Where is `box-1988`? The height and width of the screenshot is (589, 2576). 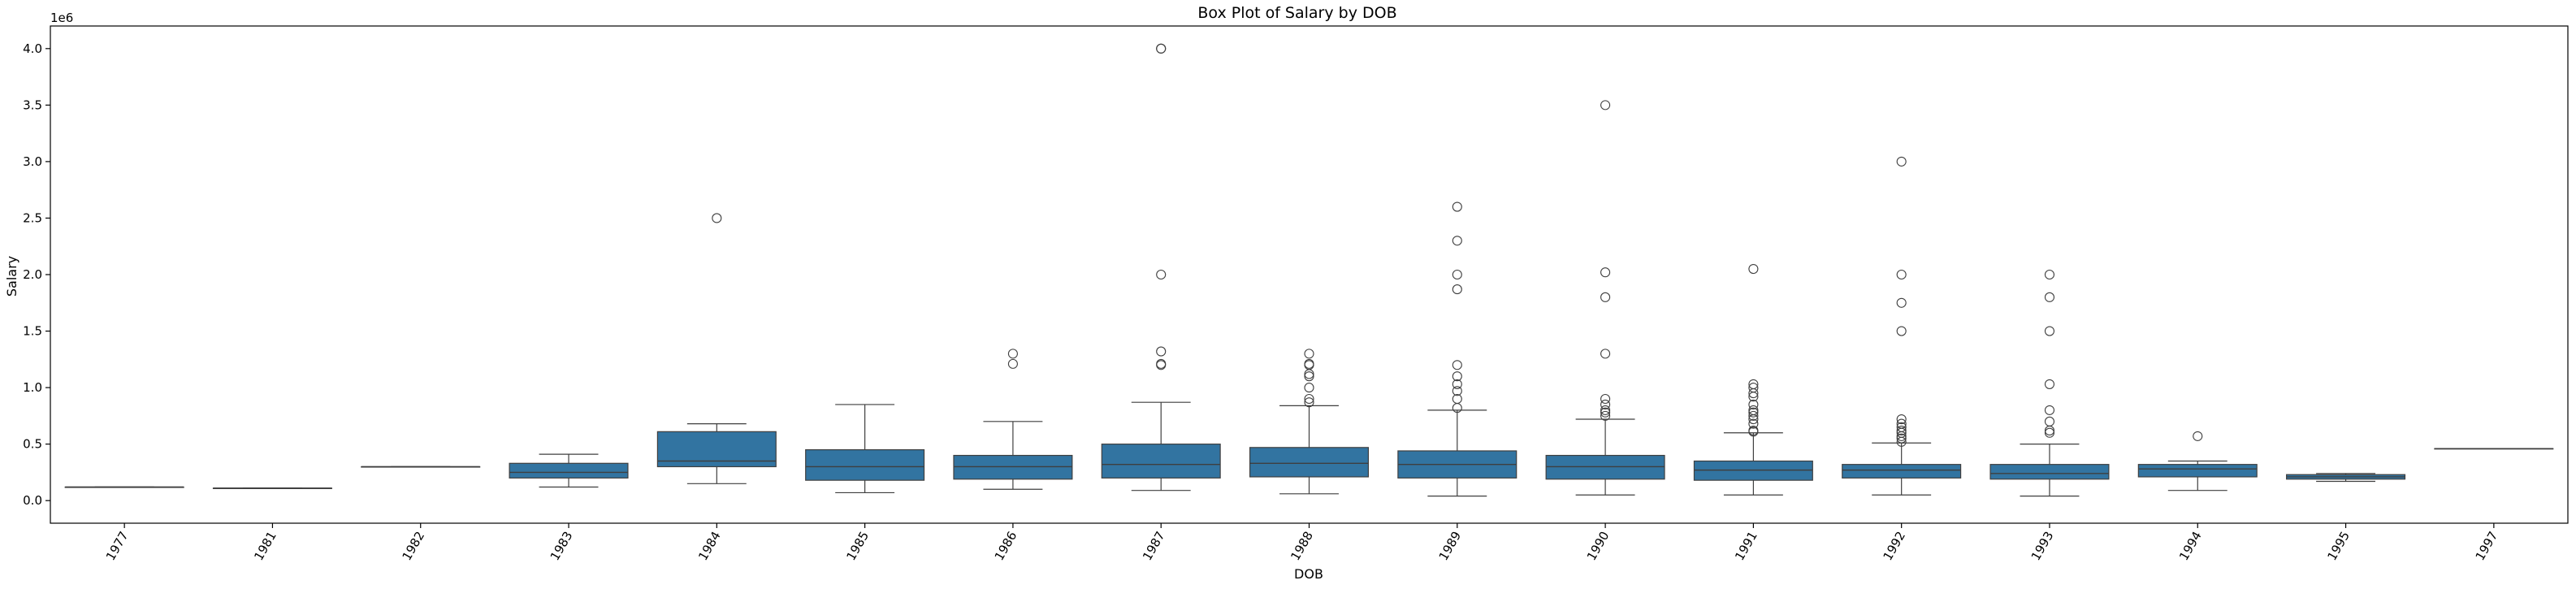 box-1988 is located at coordinates (1309, 422).